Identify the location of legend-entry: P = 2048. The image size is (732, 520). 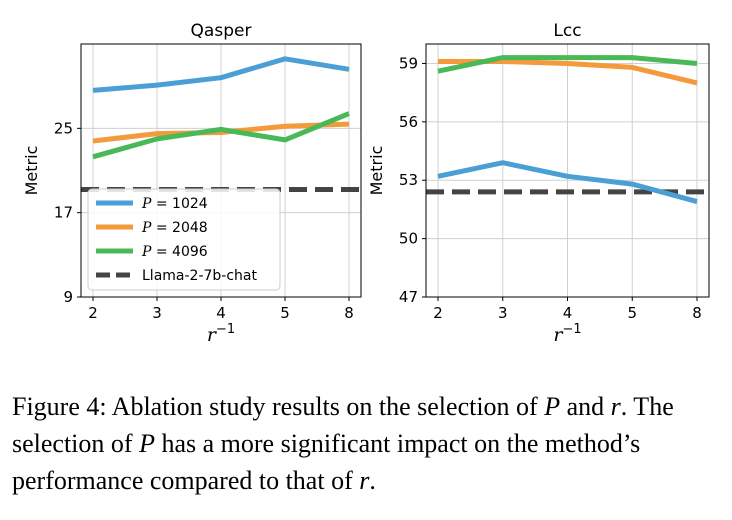
(174, 228).